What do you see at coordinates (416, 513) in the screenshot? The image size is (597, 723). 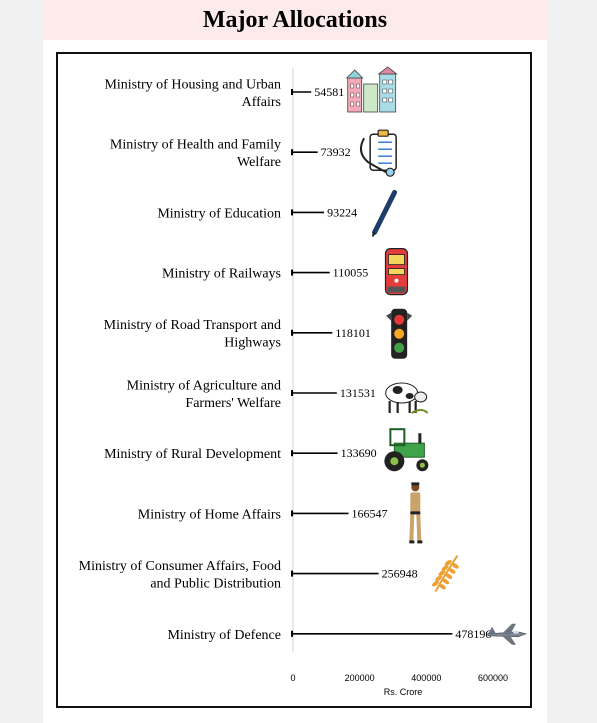 I see `police-officer-icon` at bounding box center [416, 513].